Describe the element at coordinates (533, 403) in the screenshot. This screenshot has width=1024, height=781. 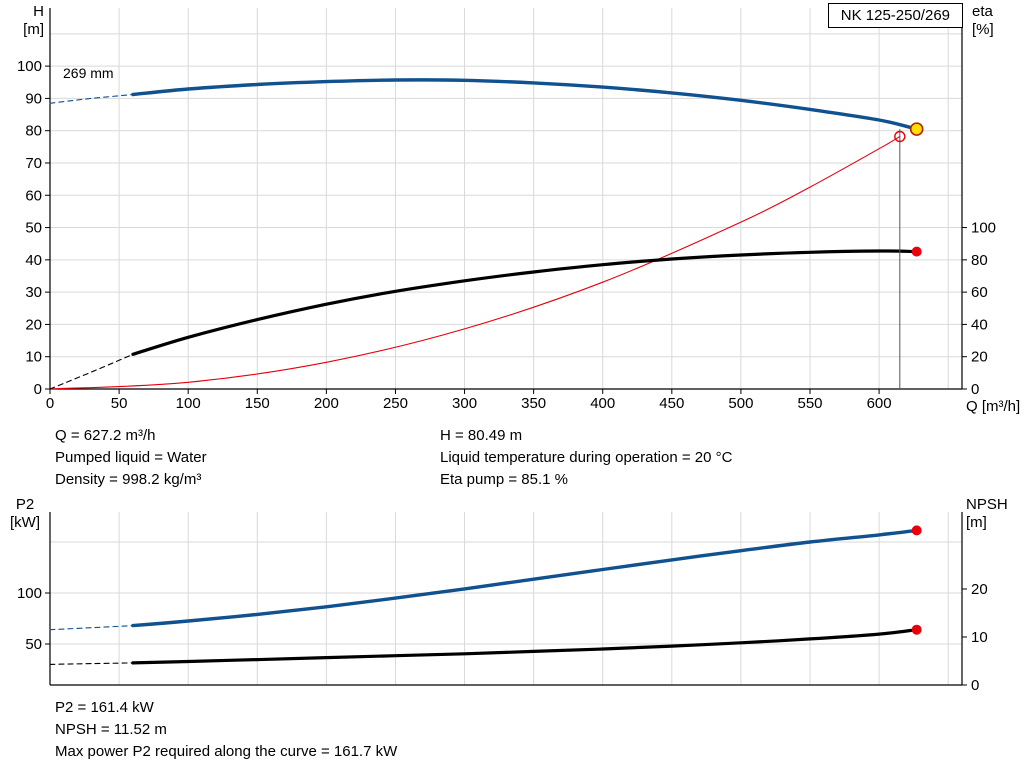
I see `tick-label: 350` at that location.